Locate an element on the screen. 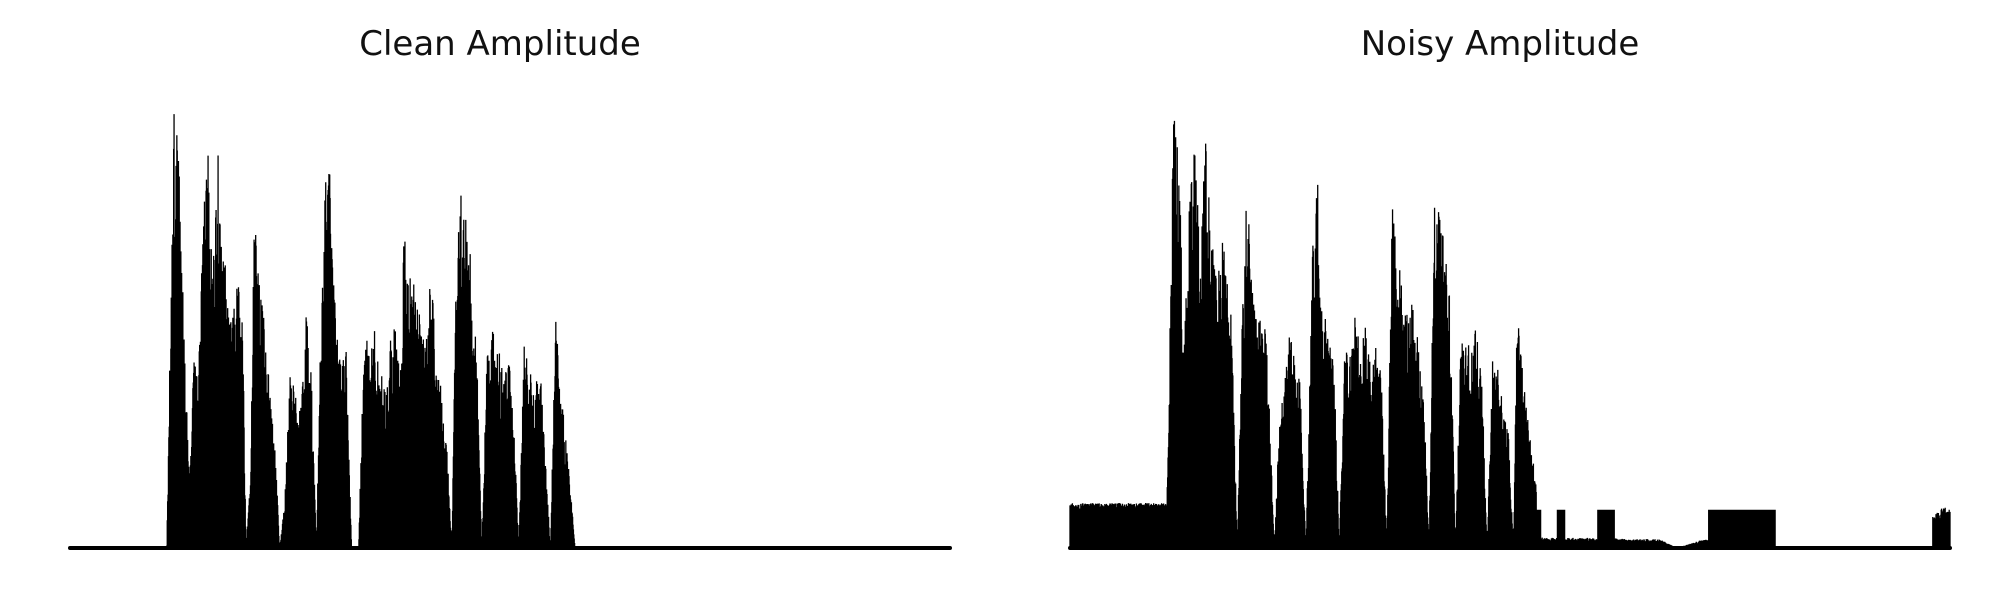 The height and width of the screenshot is (600, 2000). chart-title-noisy: Noisy Amplitude is located at coordinates (1500, 44).